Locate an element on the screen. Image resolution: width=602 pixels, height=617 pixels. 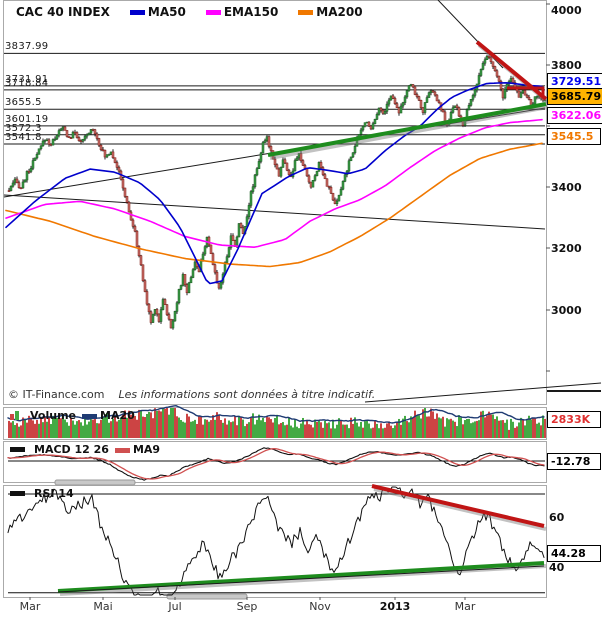
y-axis-label-4000: 4000 is located at coordinates (566, 10).